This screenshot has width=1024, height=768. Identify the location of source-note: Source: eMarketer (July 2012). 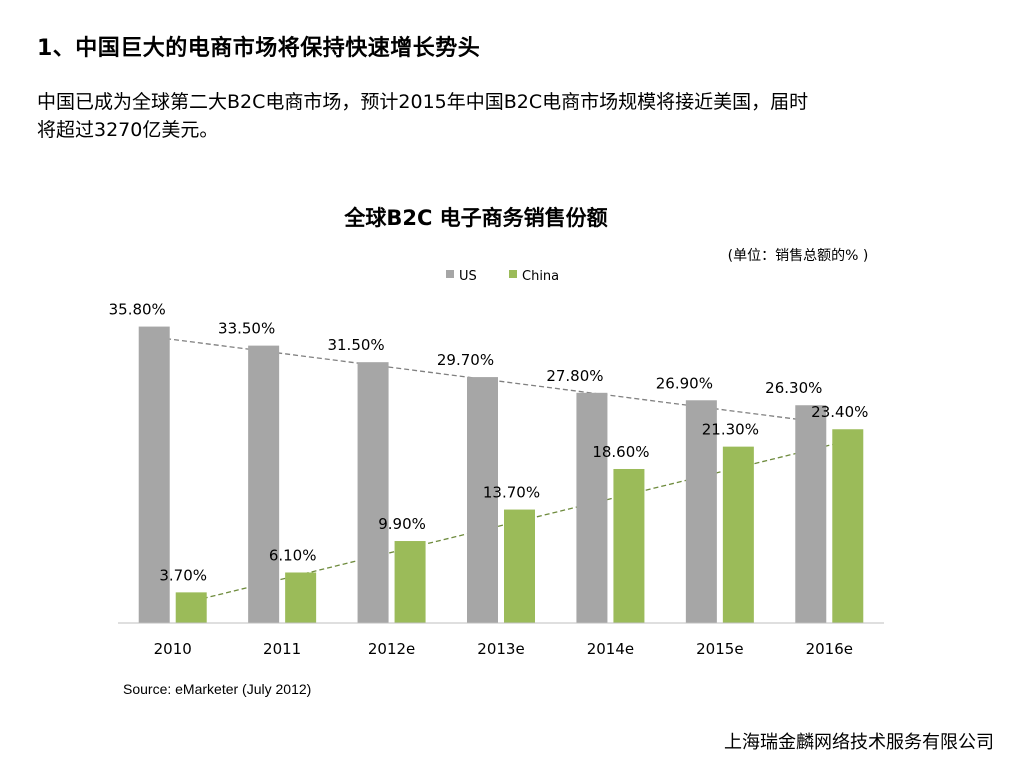
(217, 689).